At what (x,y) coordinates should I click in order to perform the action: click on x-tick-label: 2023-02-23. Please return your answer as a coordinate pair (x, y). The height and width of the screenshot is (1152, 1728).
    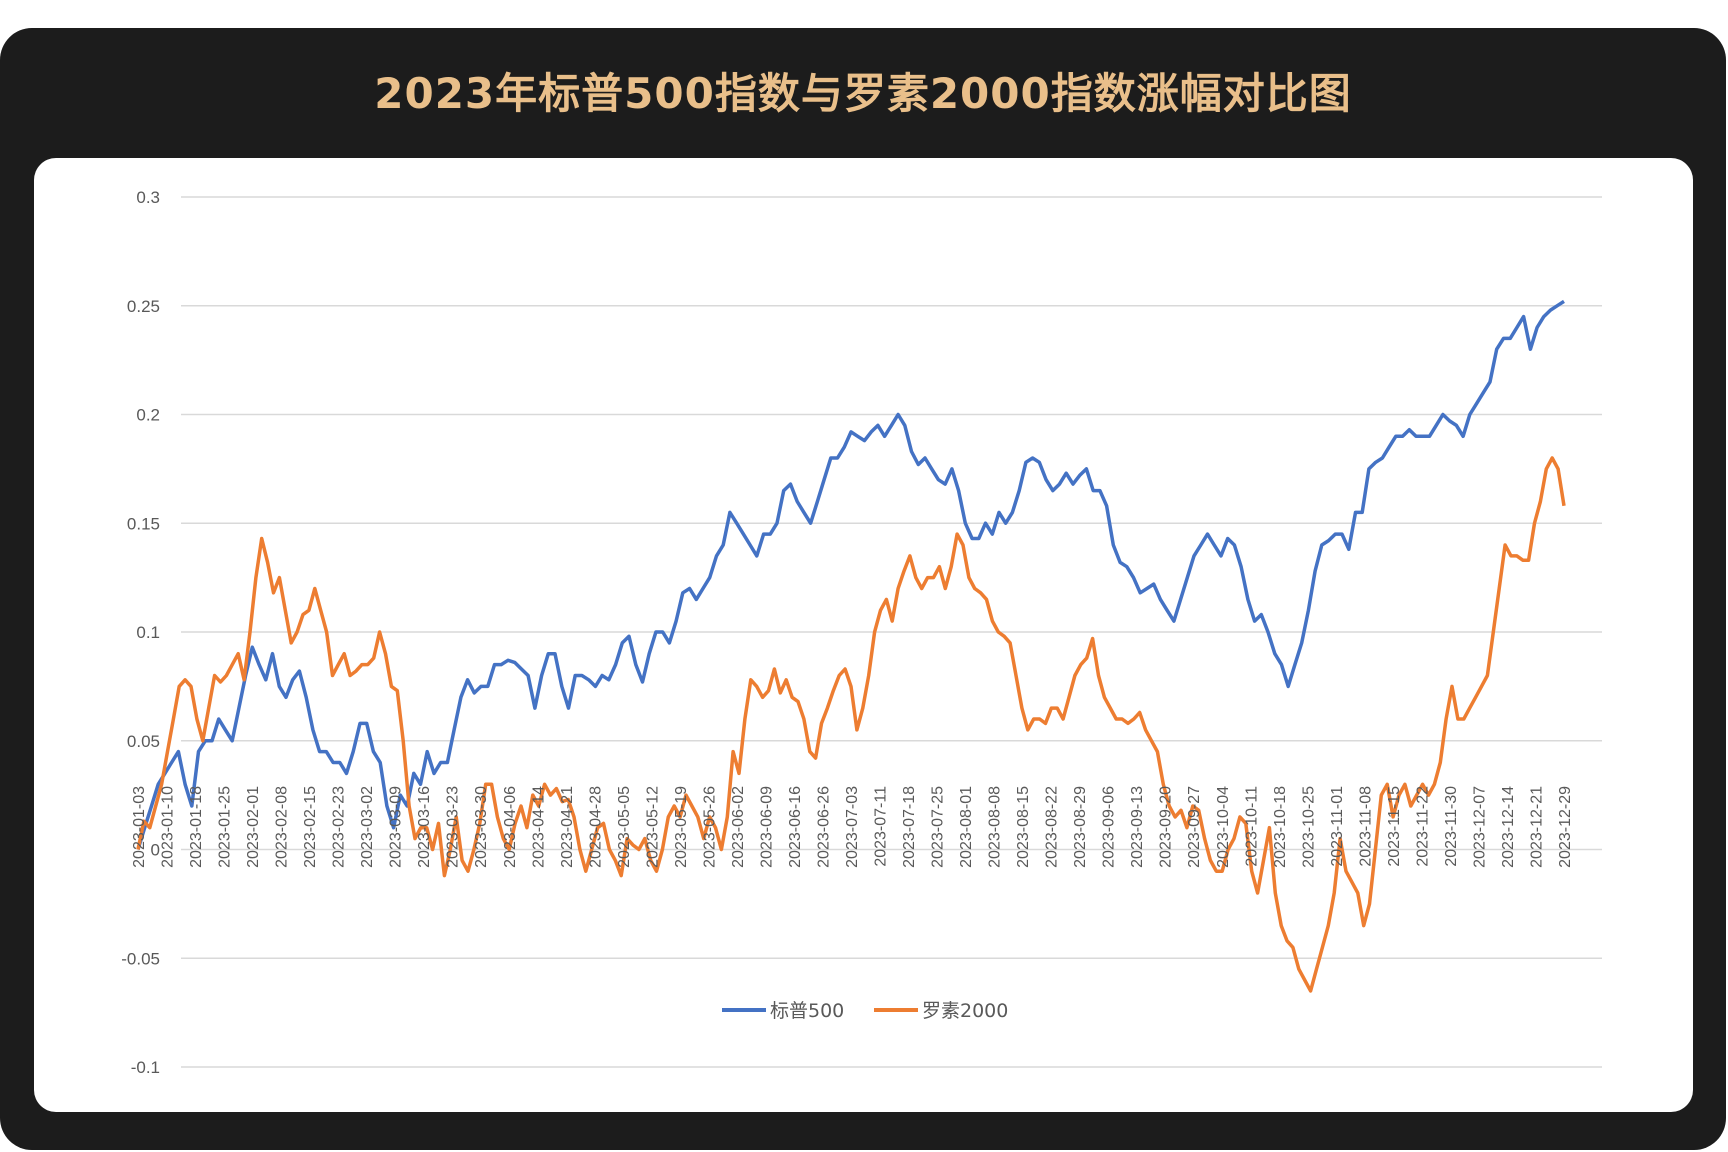
    Looking at the image, I should click on (339, 827).